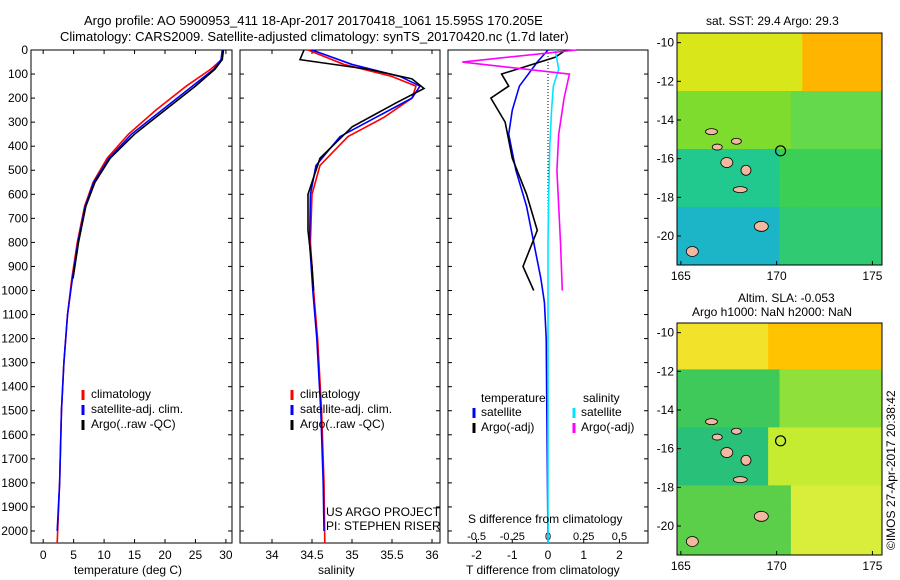 The height and width of the screenshot is (580, 900). What do you see at coordinates (772, 21) in the screenshot?
I see `sst-map-title: sat. SST: 29.4 Argo: 29.3` at bounding box center [772, 21].